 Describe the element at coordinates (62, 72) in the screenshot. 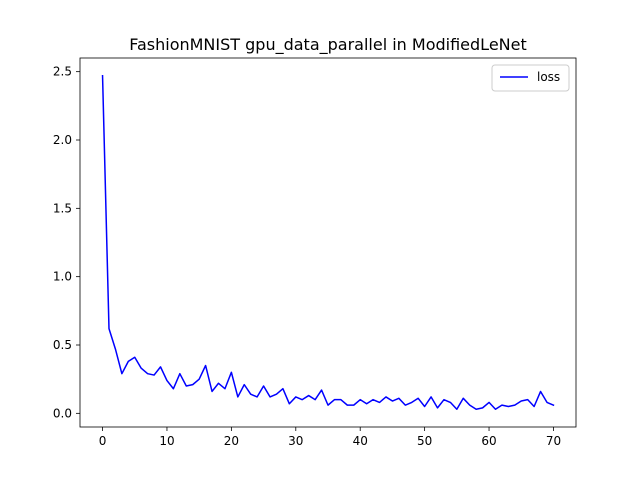

I see `y-tick-label: 2.5` at that location.